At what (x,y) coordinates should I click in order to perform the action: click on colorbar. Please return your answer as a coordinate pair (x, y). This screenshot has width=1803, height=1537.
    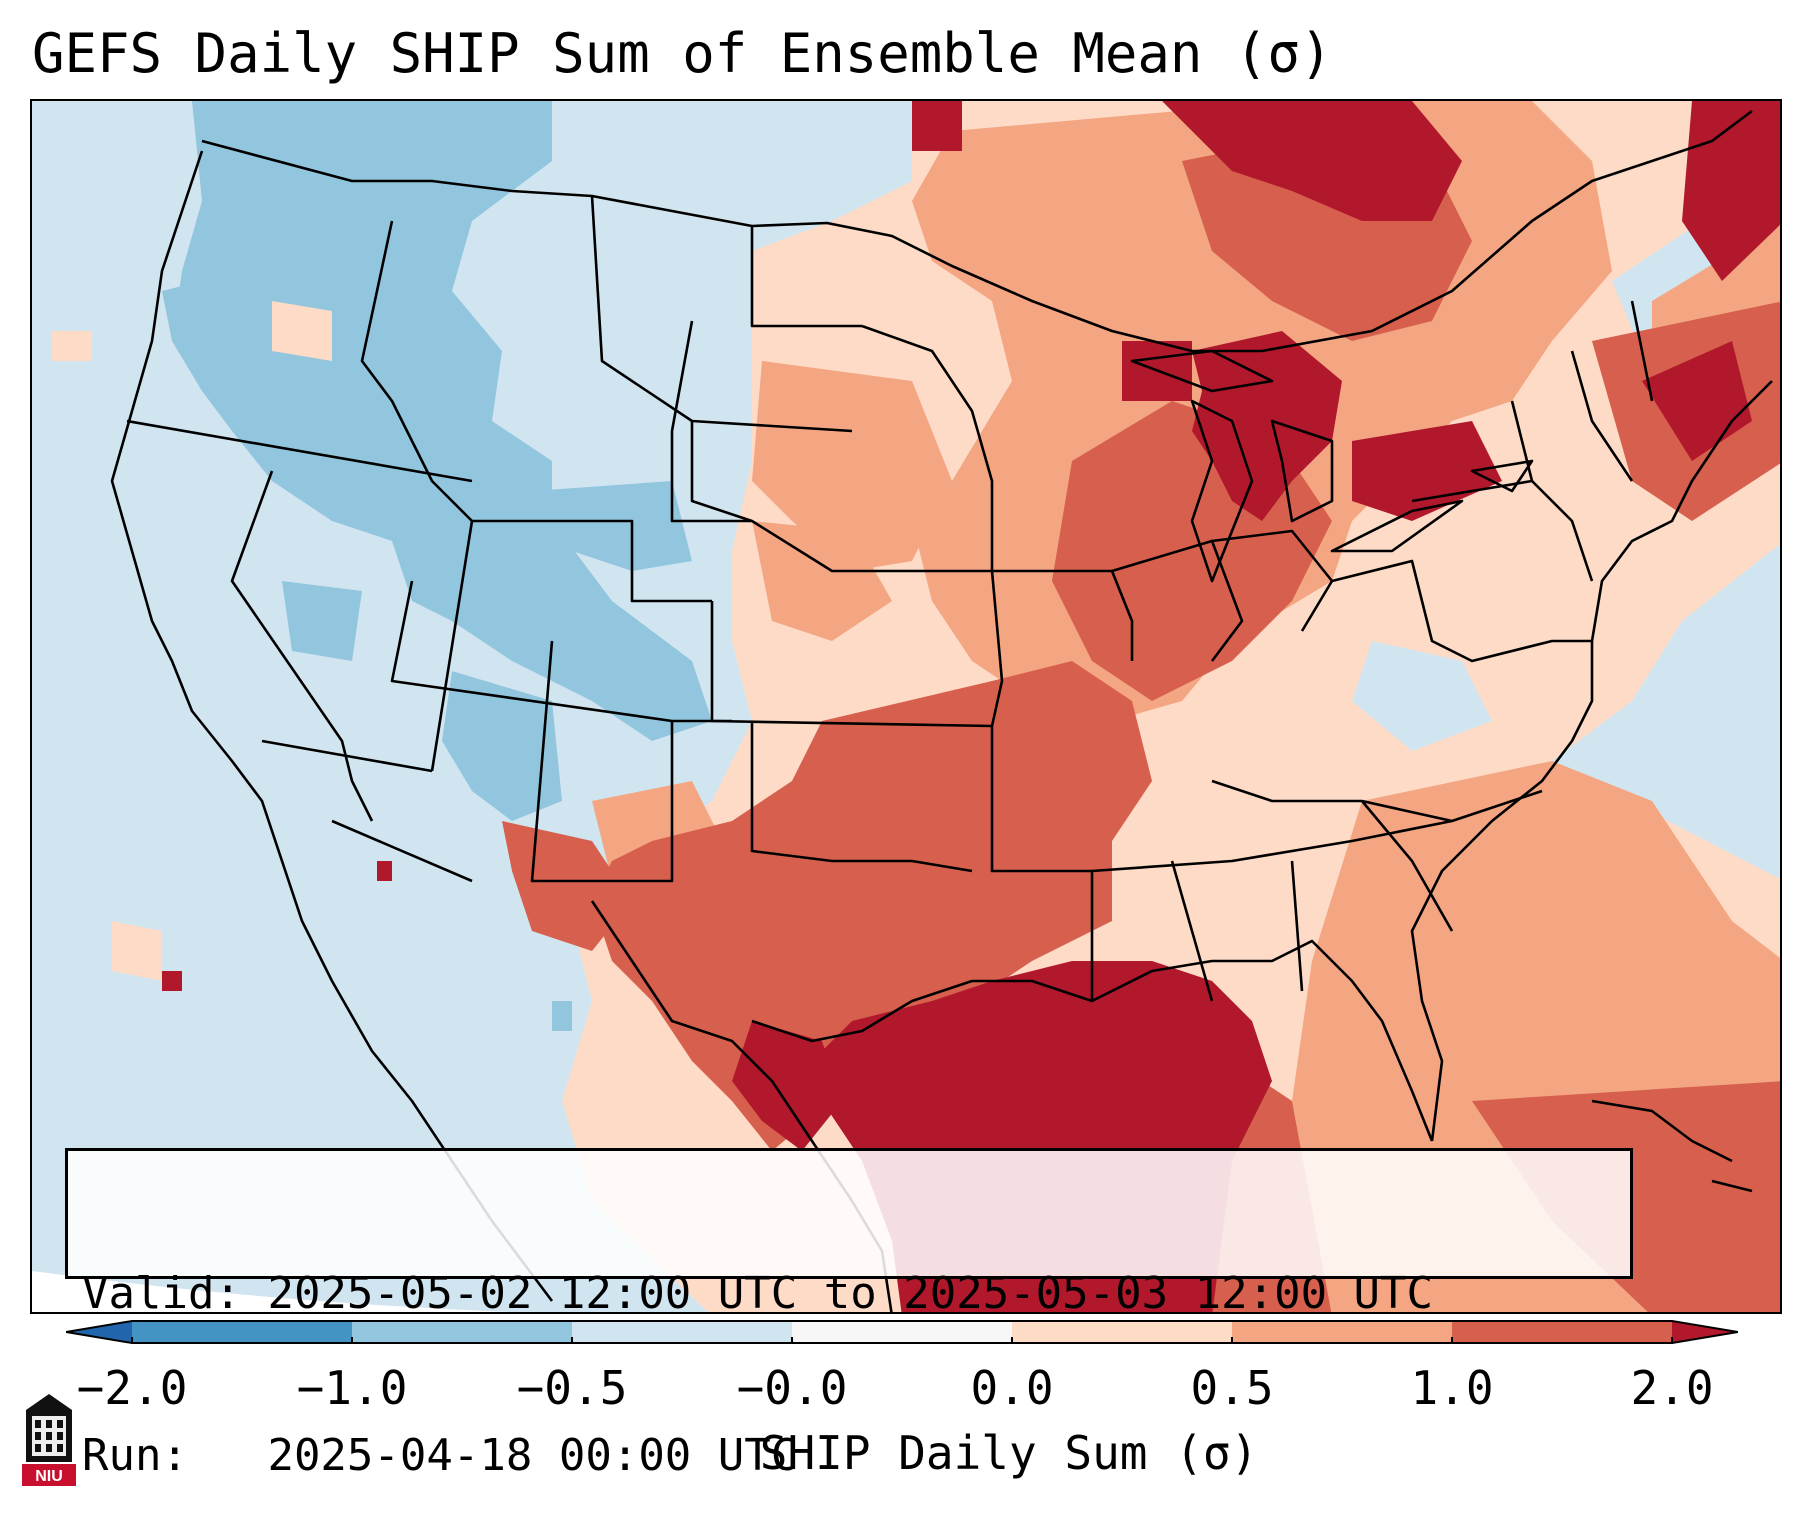
    Looking at the image, I should click on (902, 1332).